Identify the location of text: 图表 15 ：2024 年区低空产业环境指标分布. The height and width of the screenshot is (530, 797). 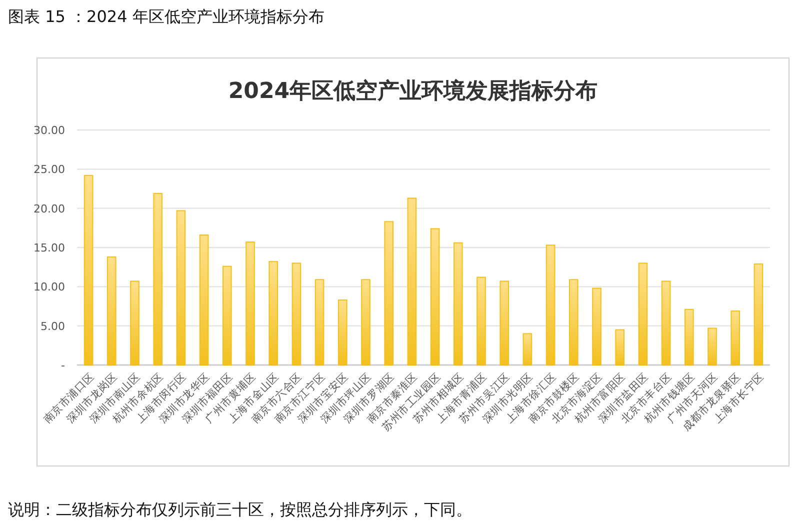
(166, 16).